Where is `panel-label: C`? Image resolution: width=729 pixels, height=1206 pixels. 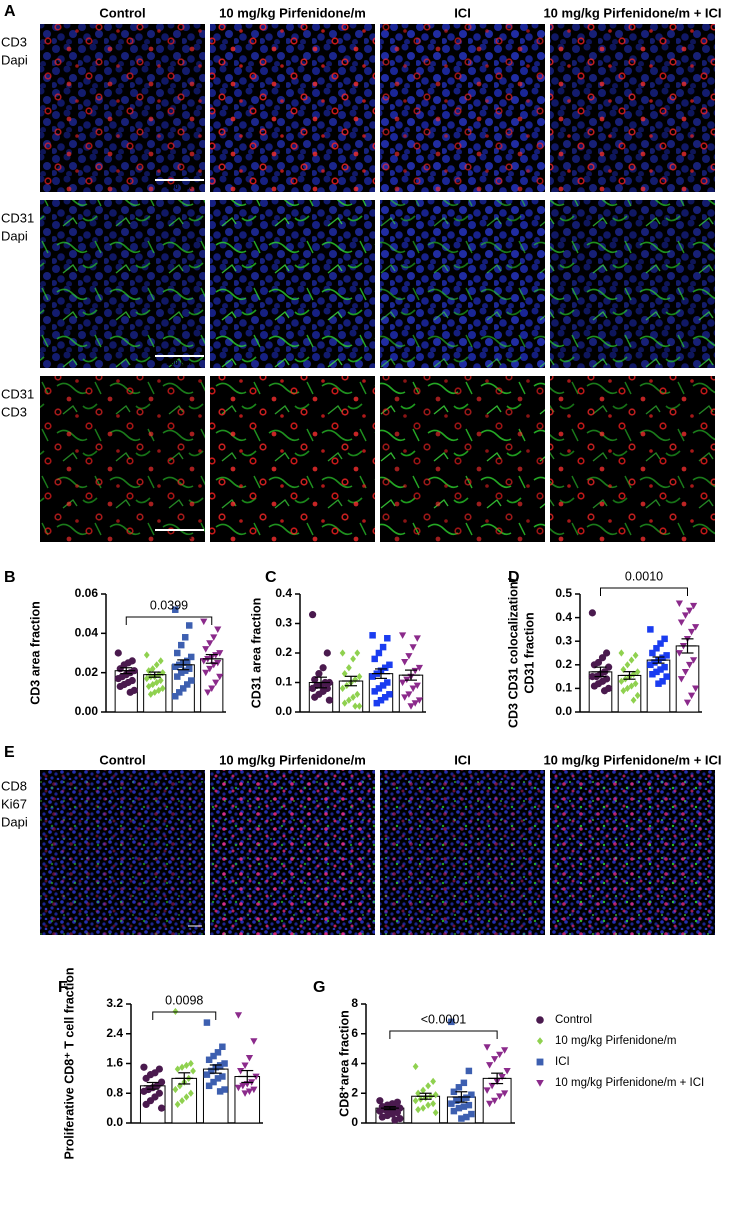
panel-label: C is located at coordinates (271, 577).